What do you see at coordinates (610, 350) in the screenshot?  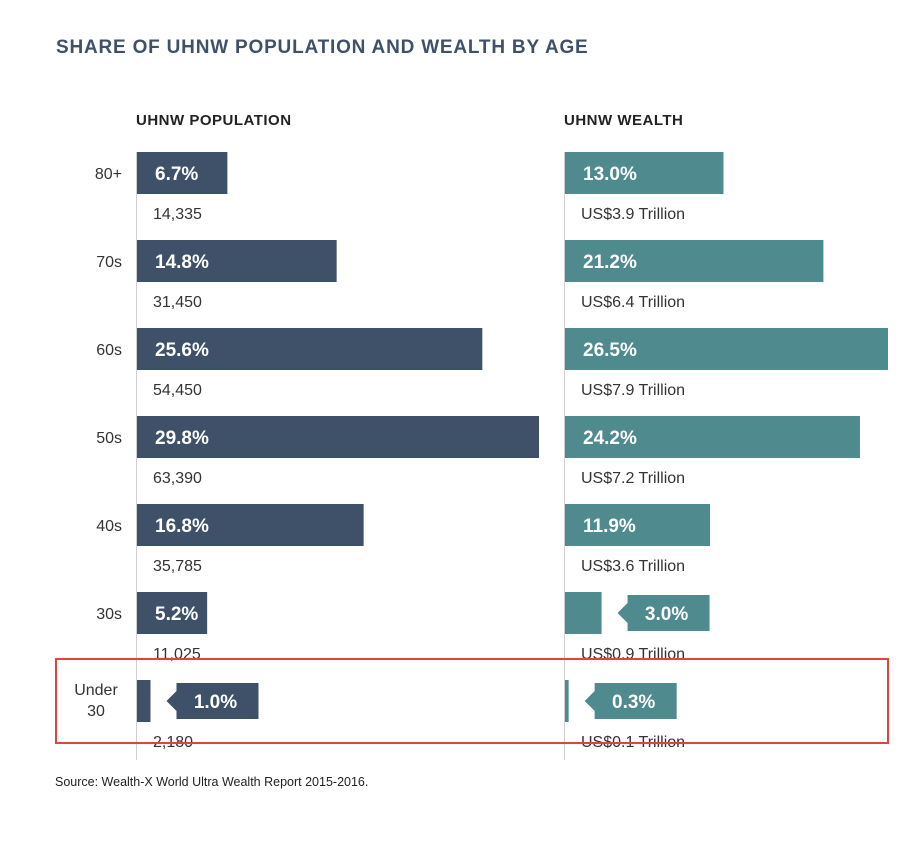 I see `wealth-value-label-60s: 26.5%` at bounding box center [610, 350].